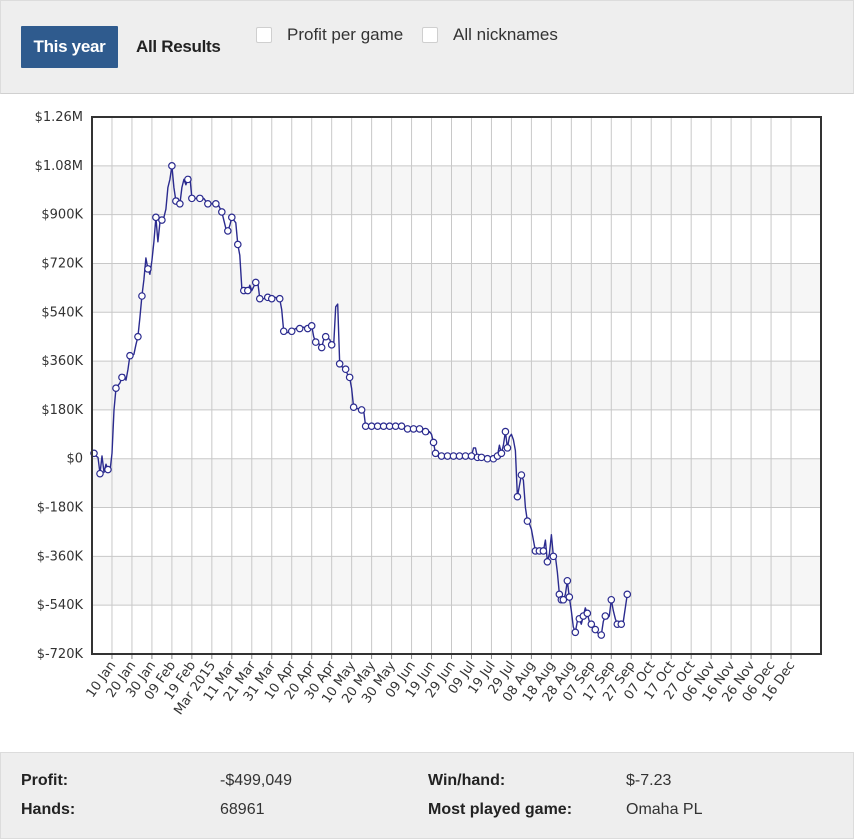 The height and width of the screenshot is (839, 854). I want to click on profit-value: -$499,049, so click(256, 780).